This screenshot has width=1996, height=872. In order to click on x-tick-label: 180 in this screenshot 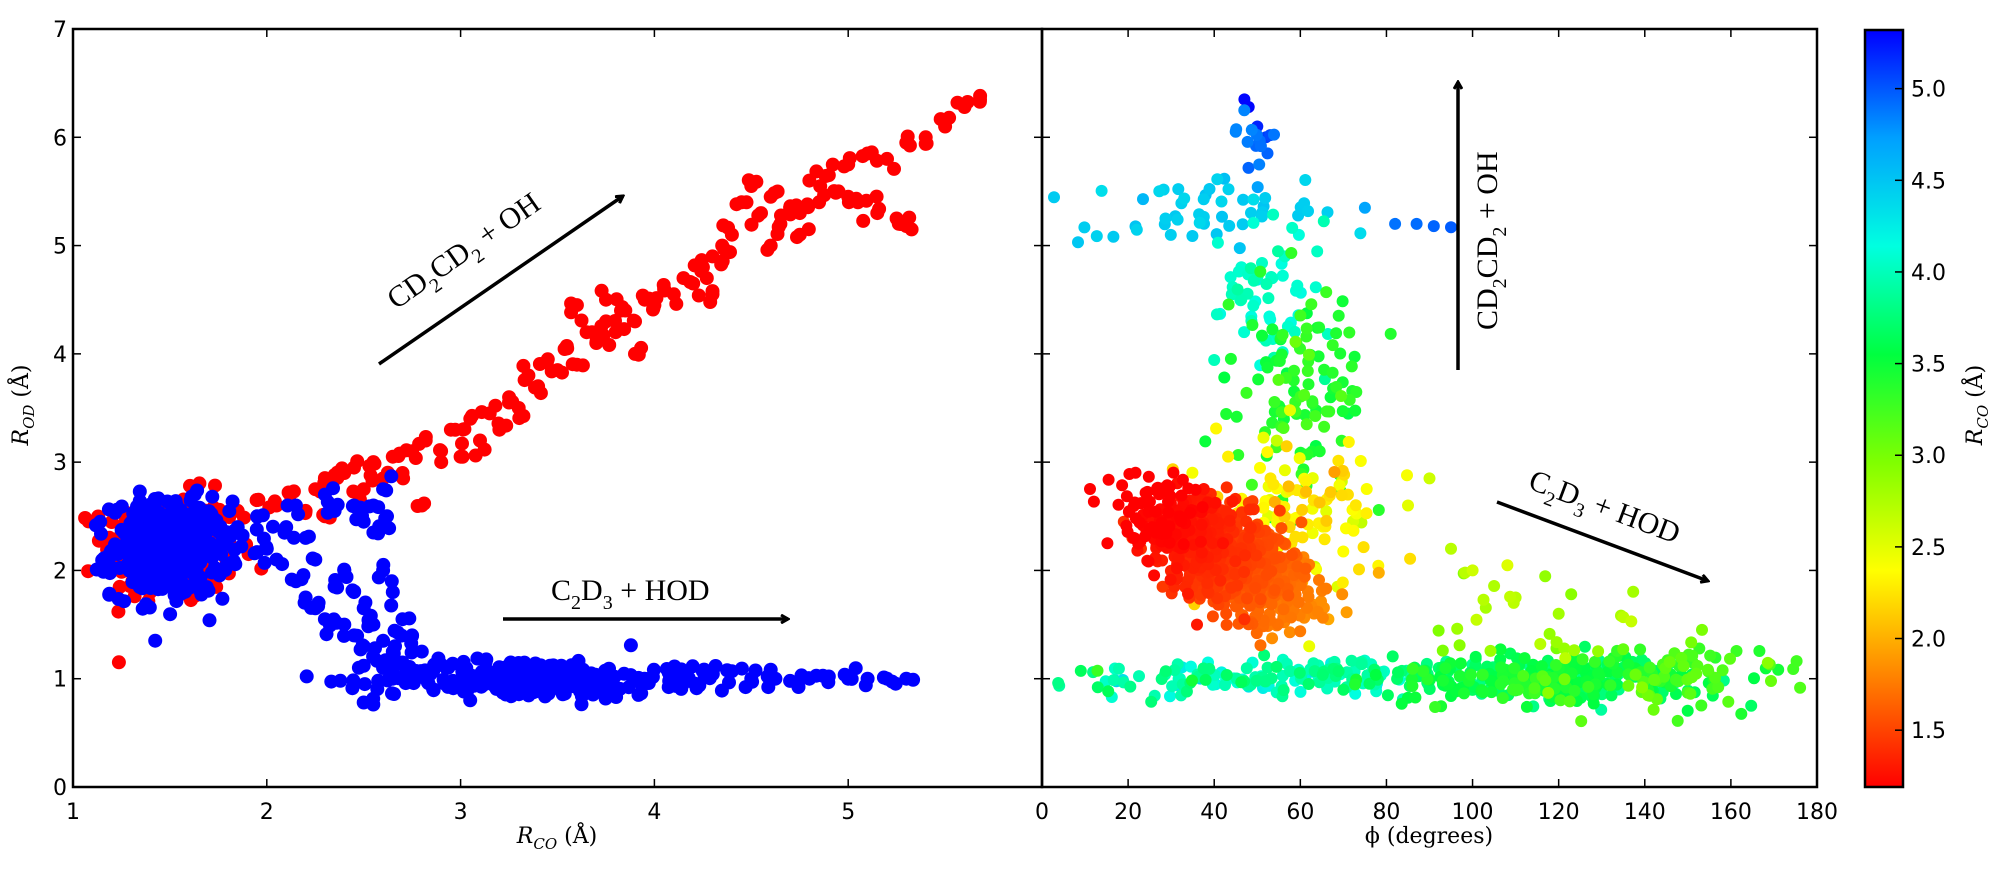, I will do `click(1817, 812)`.